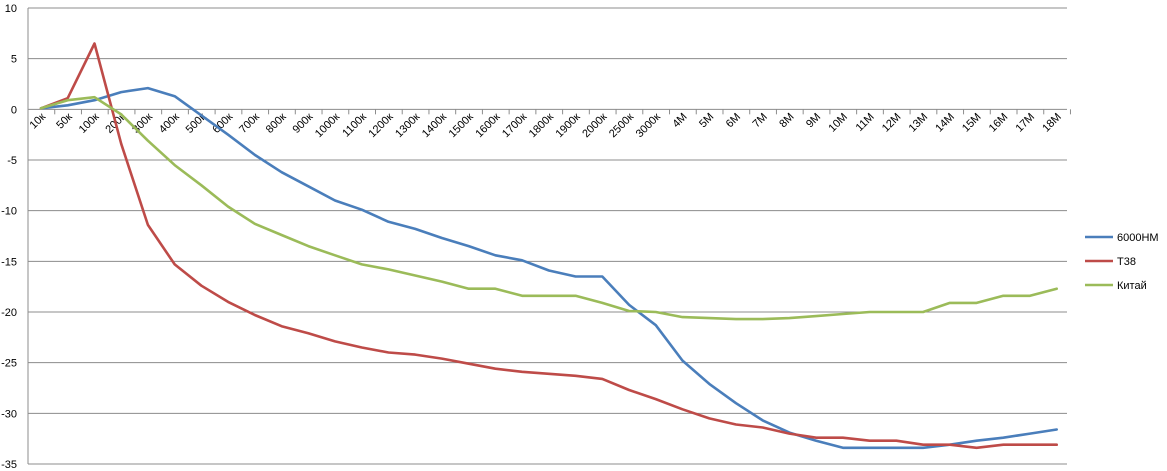 The width and height of the screenshot is (1167, 471). I want to click on y-tick-label: -20, so click(9, 313).